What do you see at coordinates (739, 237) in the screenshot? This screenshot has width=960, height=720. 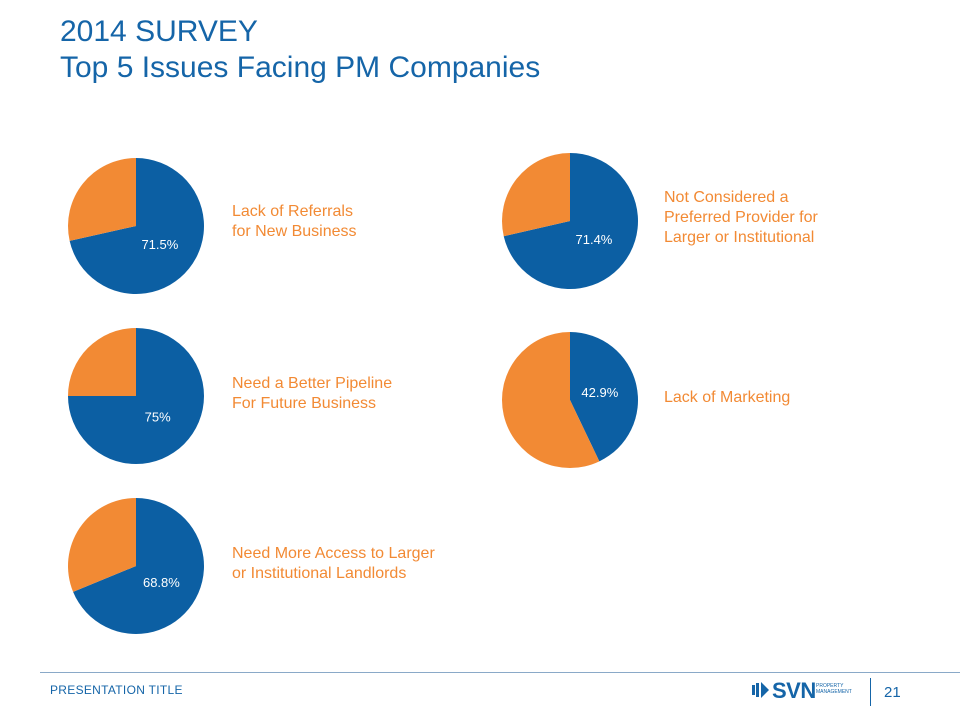 I see `caption-line: Larger or Institutional` at bounding box center [739, 237].